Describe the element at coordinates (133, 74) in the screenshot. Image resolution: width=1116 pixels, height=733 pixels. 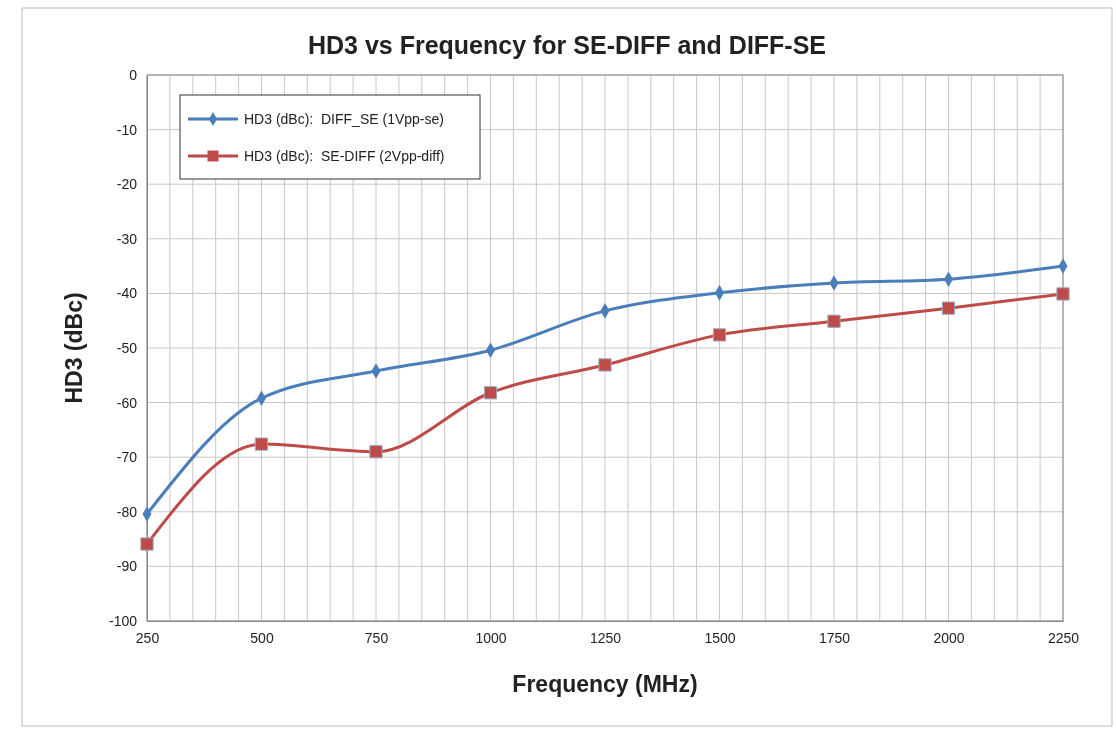
I see `y-tick-label: 0` at that location.